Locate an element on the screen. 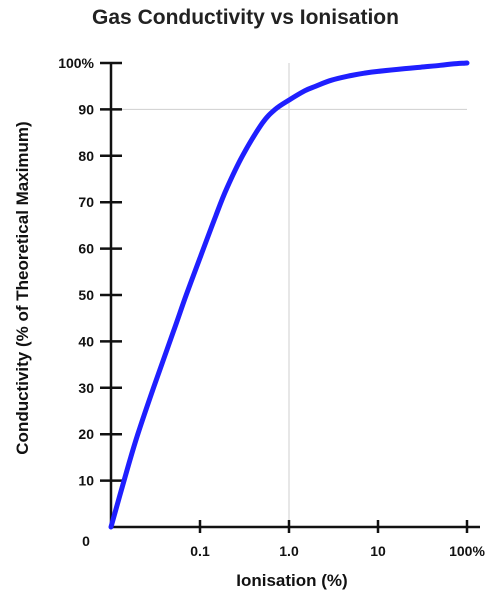 This screenshot has height=591, width=491. x-tick-label-2: 10 is located at coordinates (378, 551).